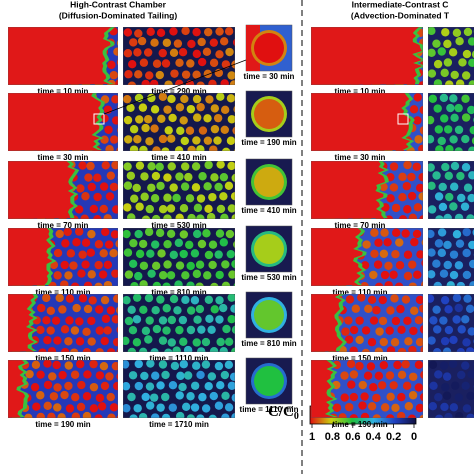 Image resolution: width=474 pixels, height=474 pixels. What do you see at coordinates (269, 76) in the screenshot?
I see `time-label: time = 30 min` at bounding box center [269, 76].